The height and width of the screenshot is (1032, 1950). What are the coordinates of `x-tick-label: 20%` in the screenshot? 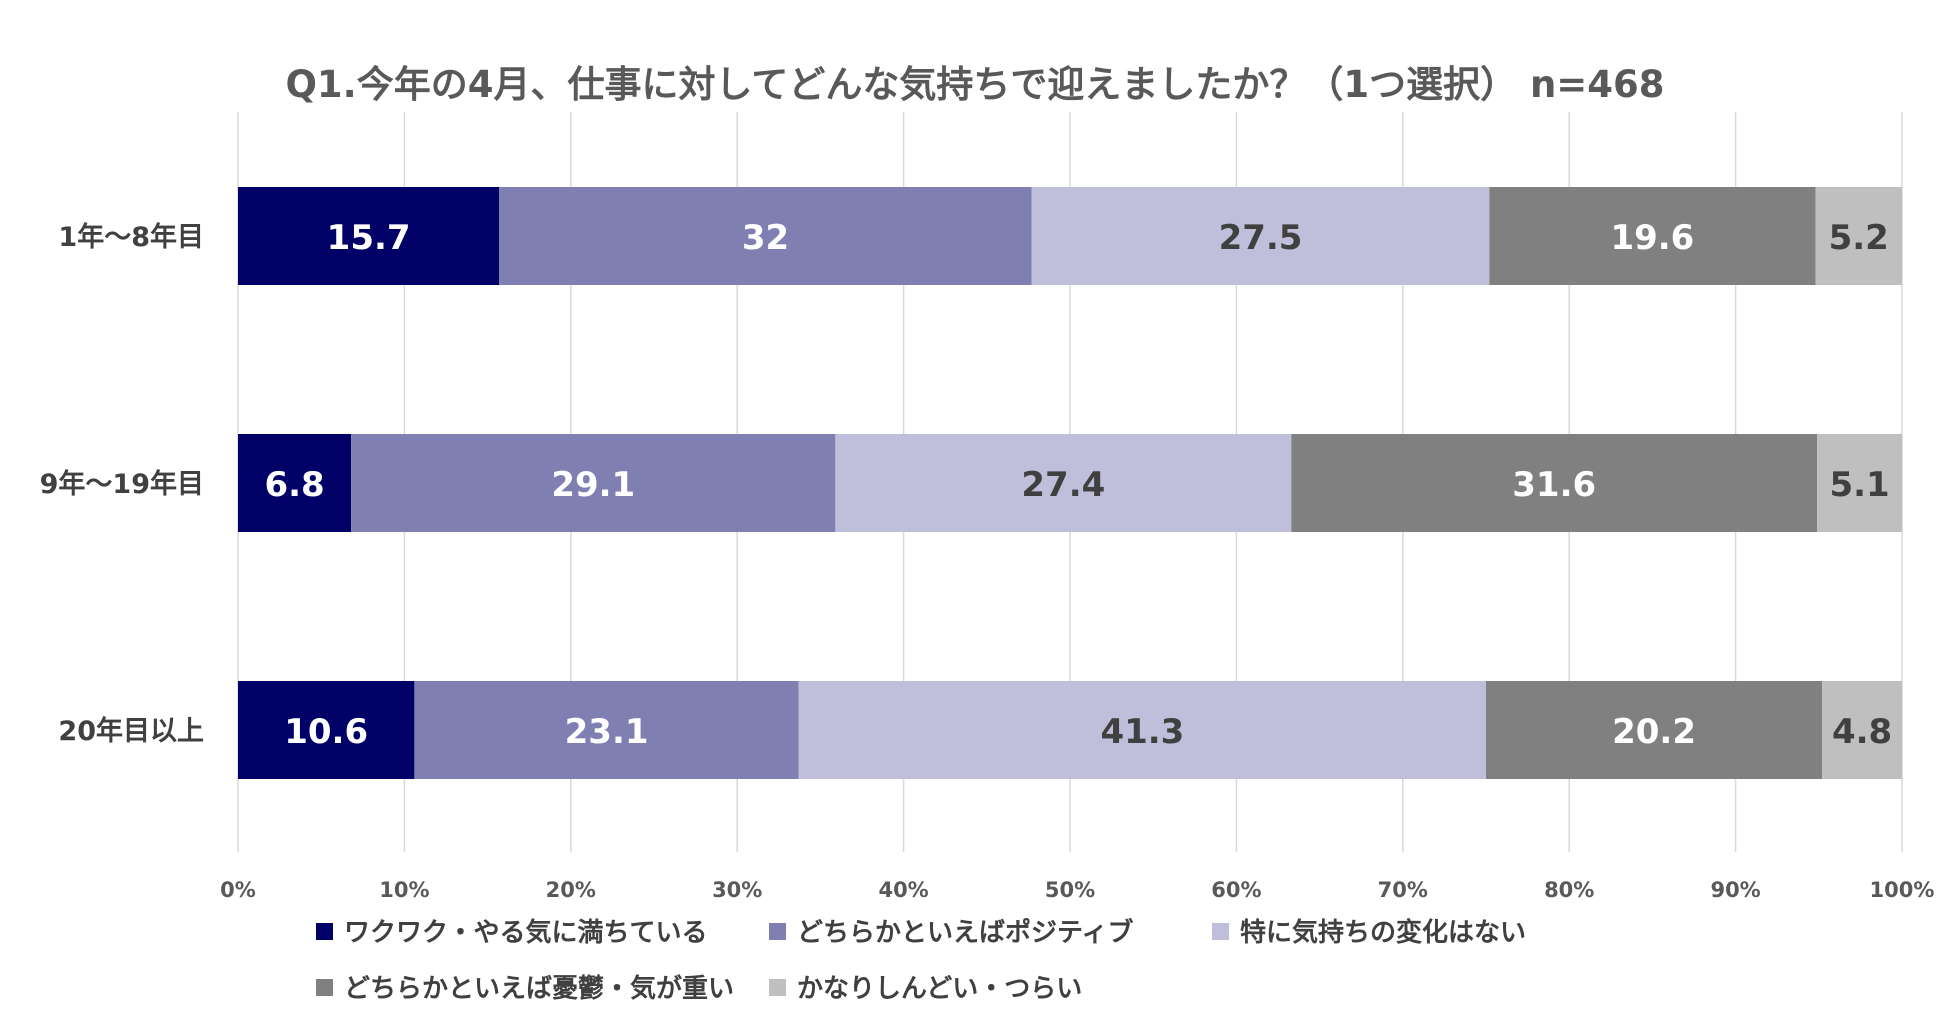 It's located at (571, 890).